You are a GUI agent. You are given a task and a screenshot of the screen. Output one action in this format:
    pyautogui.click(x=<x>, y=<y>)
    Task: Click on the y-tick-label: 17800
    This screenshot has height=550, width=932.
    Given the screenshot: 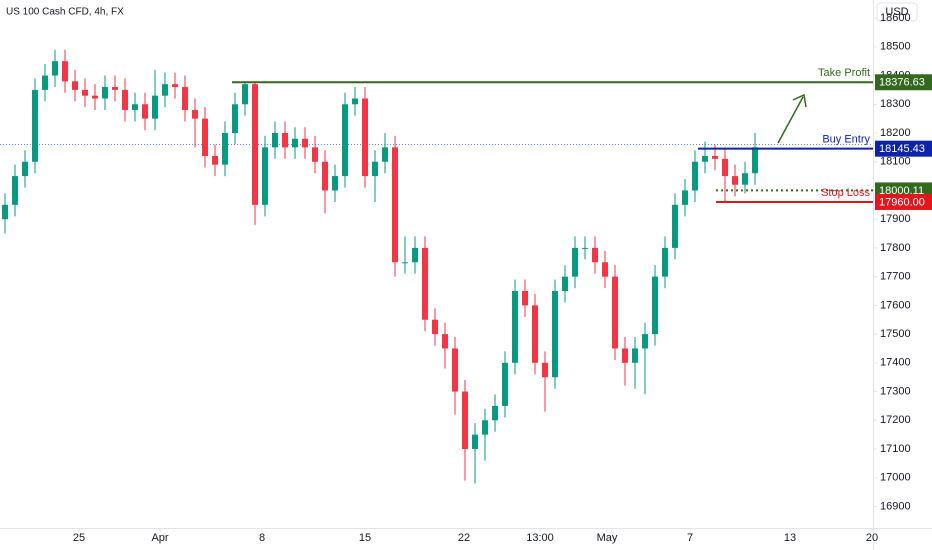 What is the action you would take?
    pyautogui.click(x=895, y=248)
    